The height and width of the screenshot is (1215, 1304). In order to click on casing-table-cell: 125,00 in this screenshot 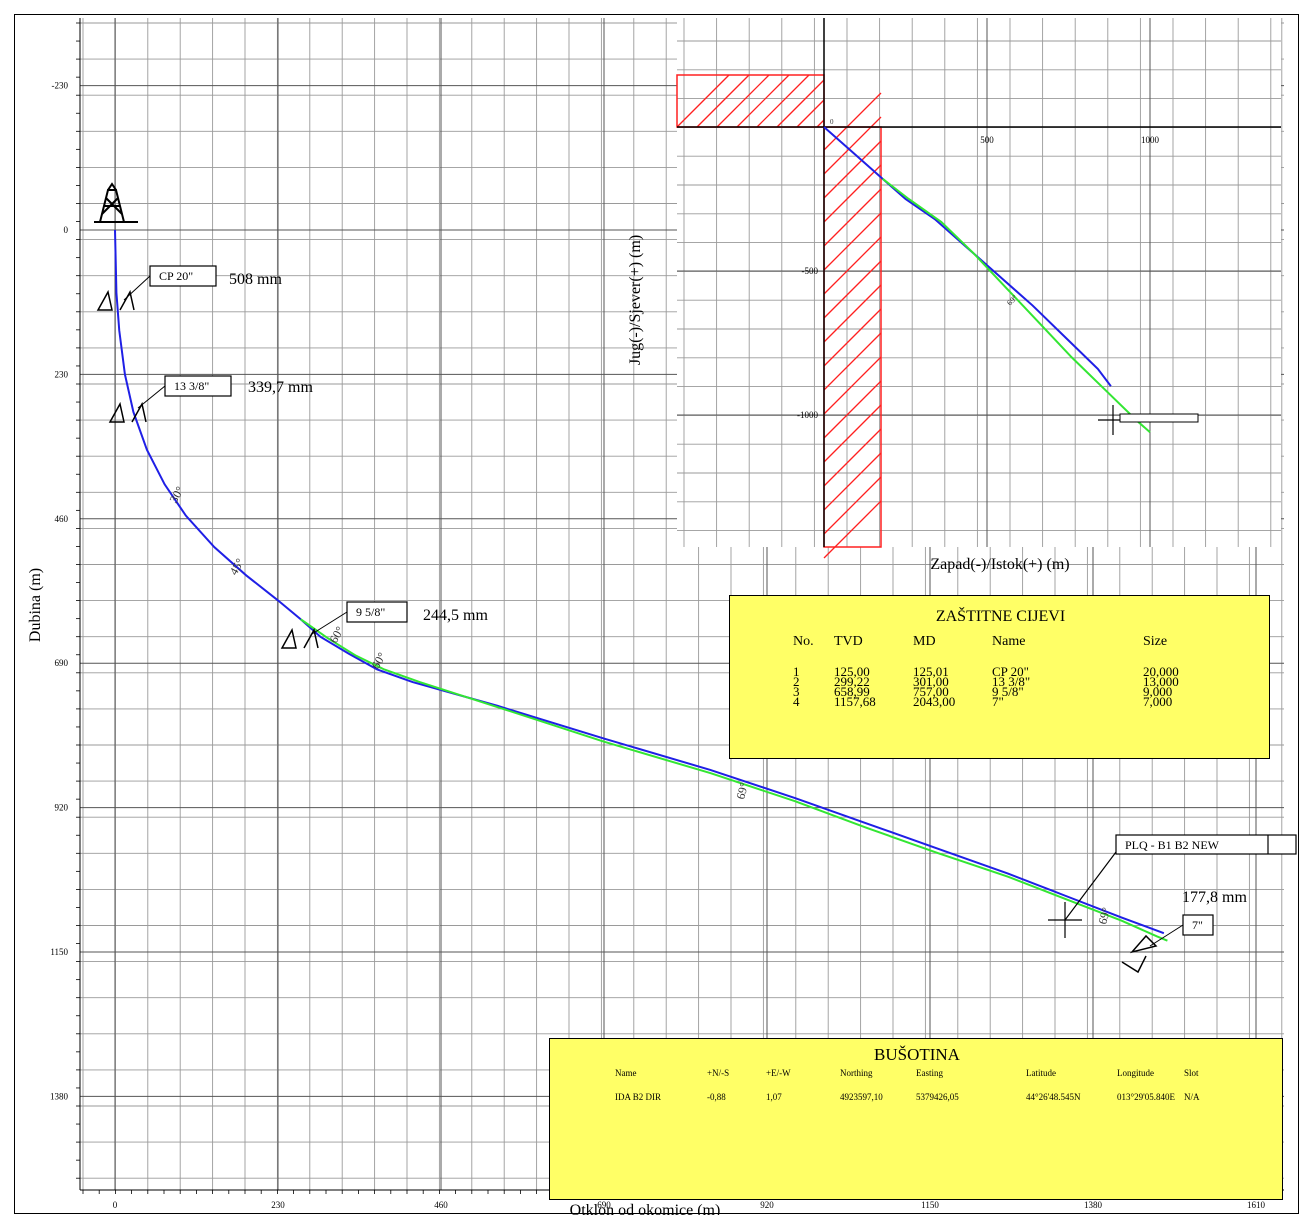, I will do `click(852, 671)`.